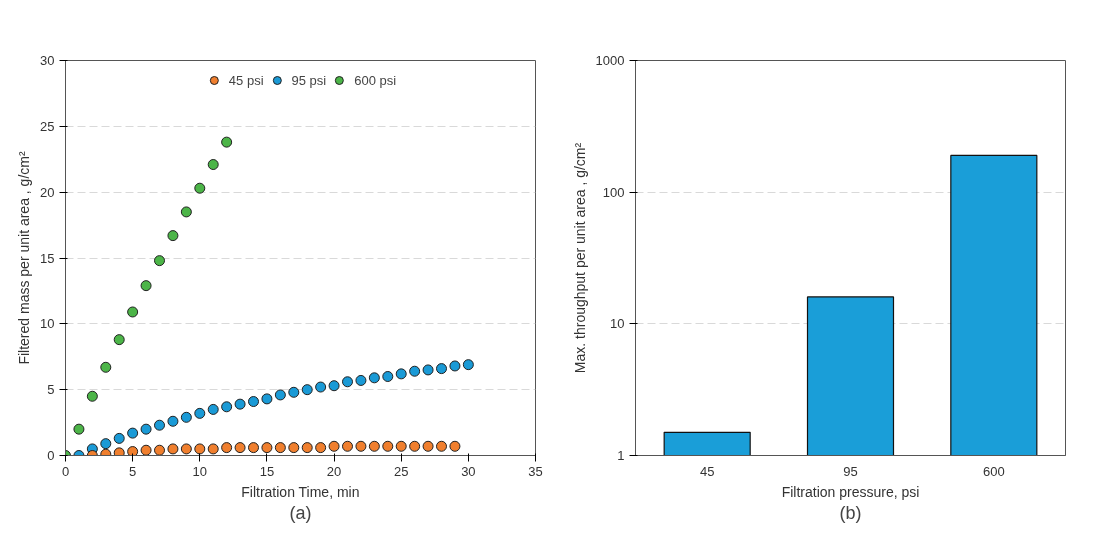 The image size is (1099, 559). I want to click on x-tick-label: 45, so click(707, 471).